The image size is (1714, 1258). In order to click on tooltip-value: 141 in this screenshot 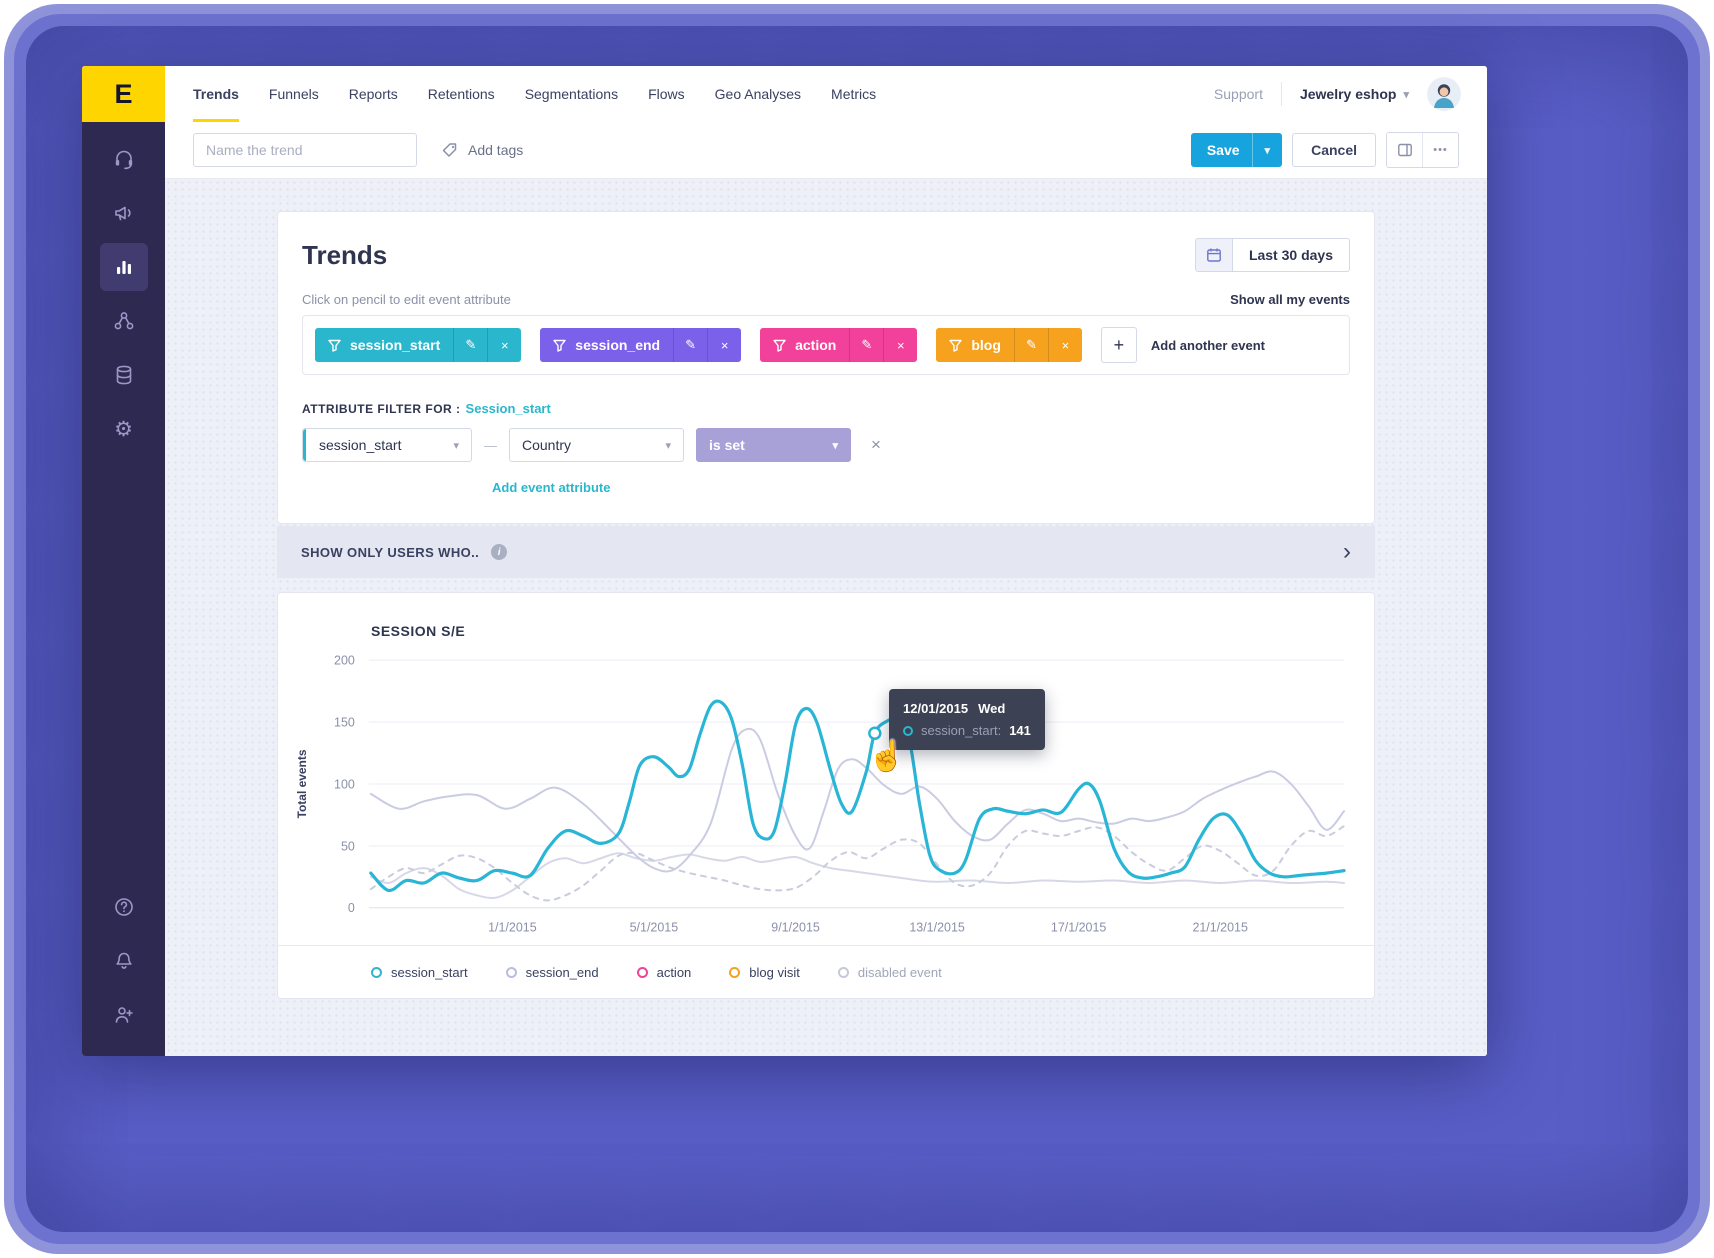, I will do `click(1020, 730)`.